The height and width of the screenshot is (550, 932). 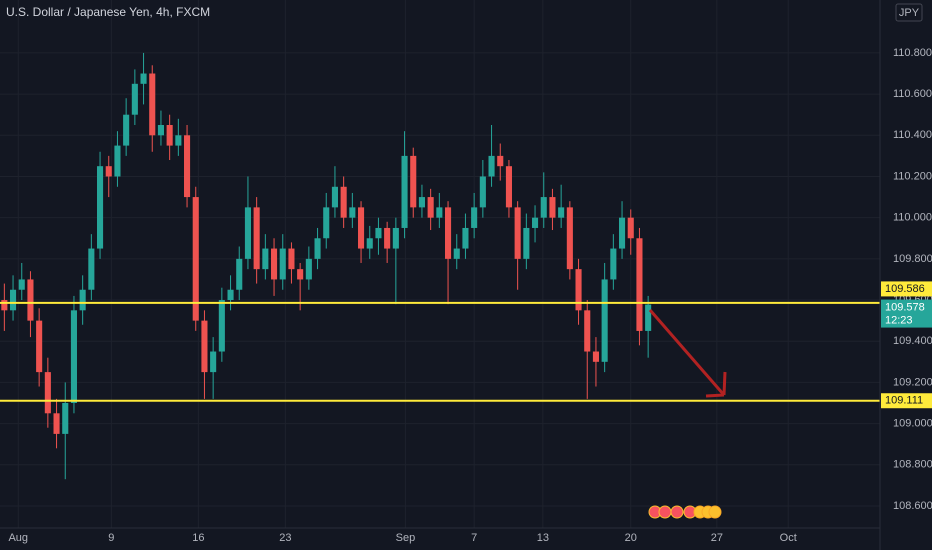 I want to click on x-tick-label: 23, so click(x=285, y=538).